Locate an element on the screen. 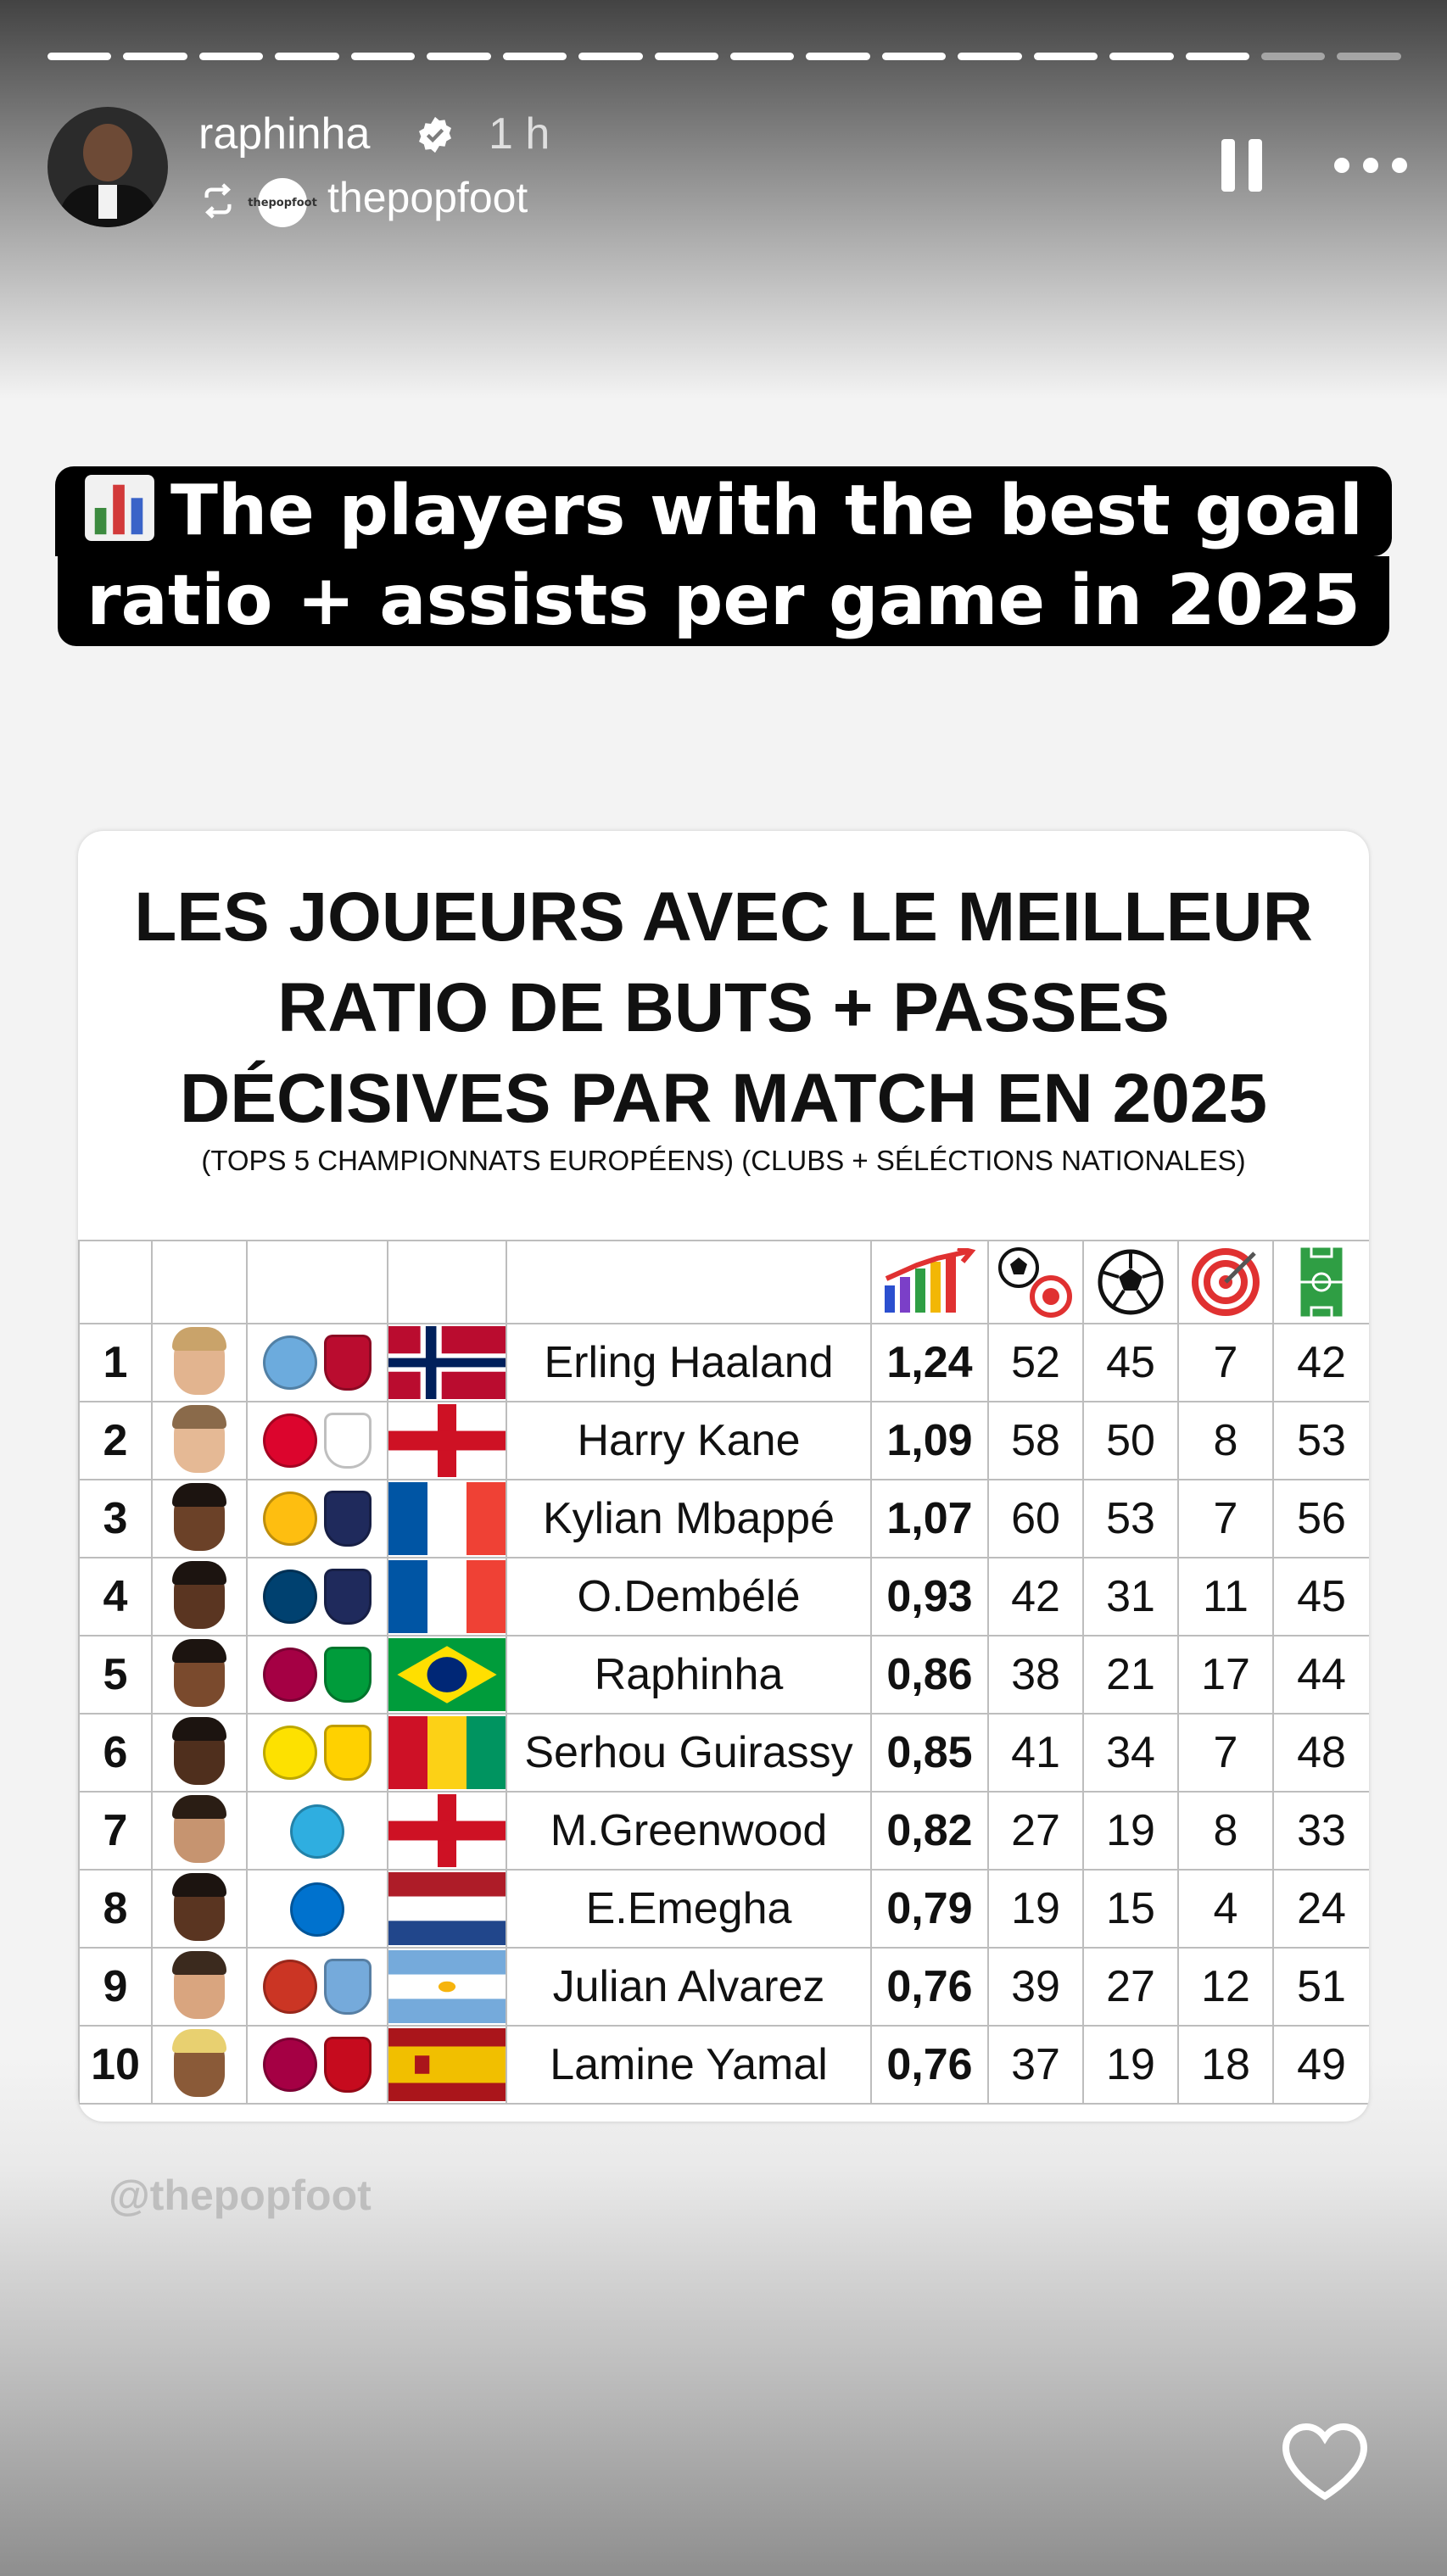 This screenshot has width=1447, height=2576. table-header-row is located at coordinates (723, 1282).